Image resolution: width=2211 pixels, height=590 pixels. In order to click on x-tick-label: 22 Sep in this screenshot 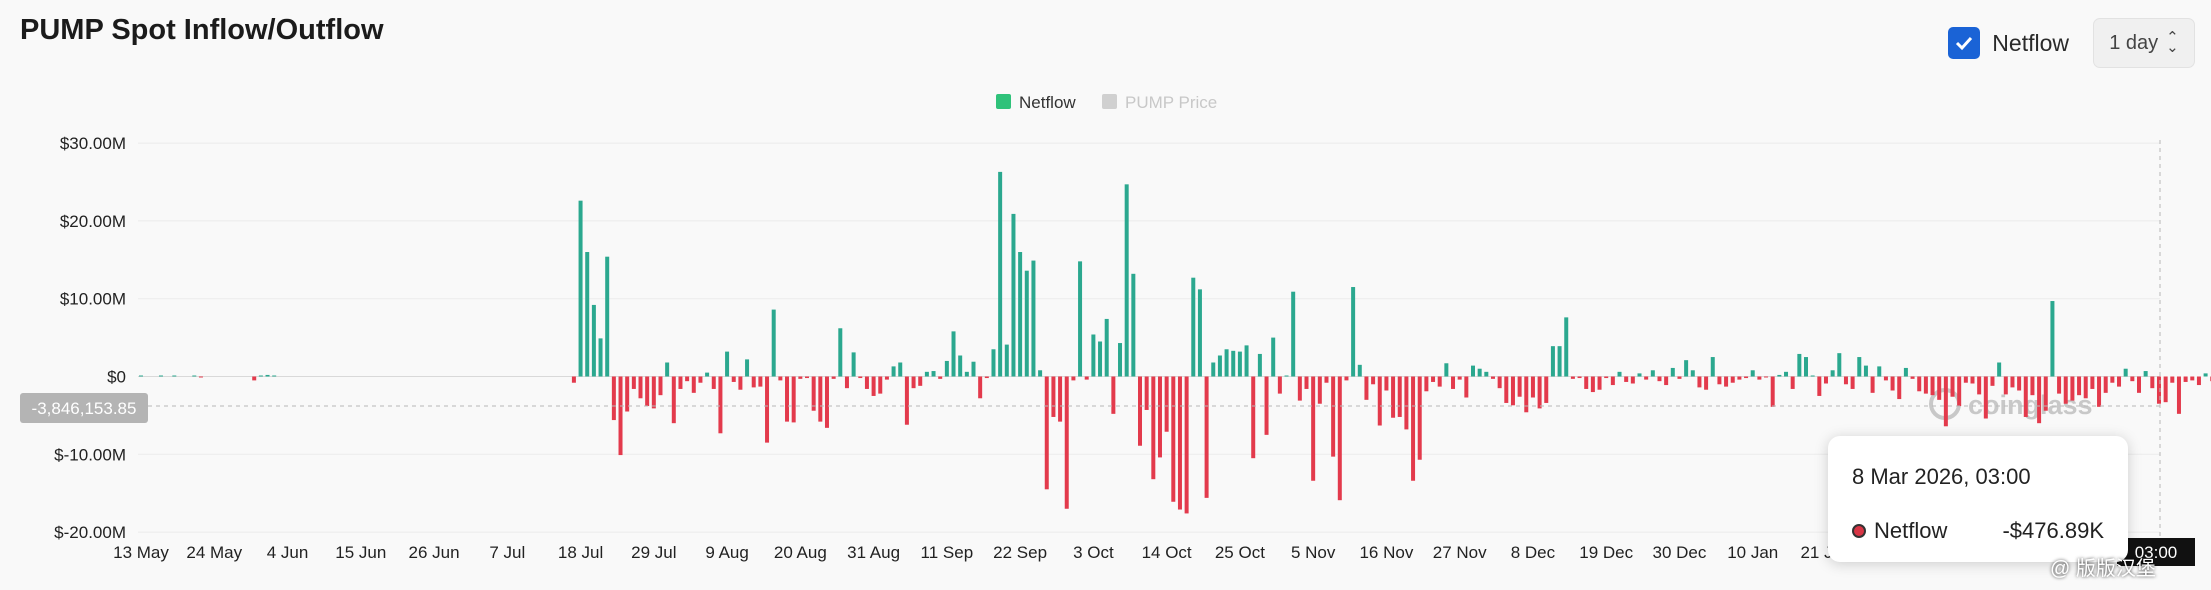, I will do `click(1020, 552)`.